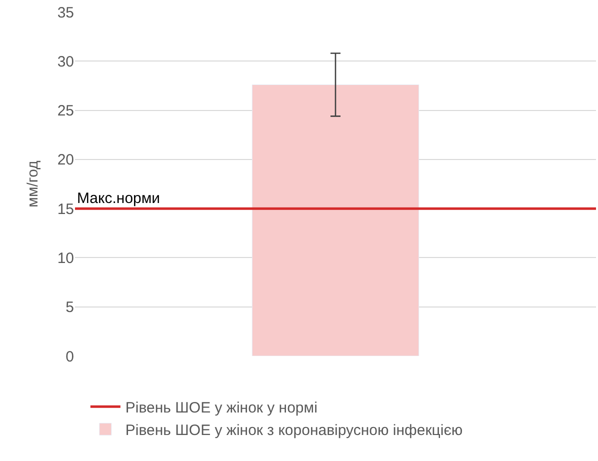  What do you see at coordinates (65, 111) in the screenshot?
I see `y-tick-label: 25` at bounding box center [65, 111].